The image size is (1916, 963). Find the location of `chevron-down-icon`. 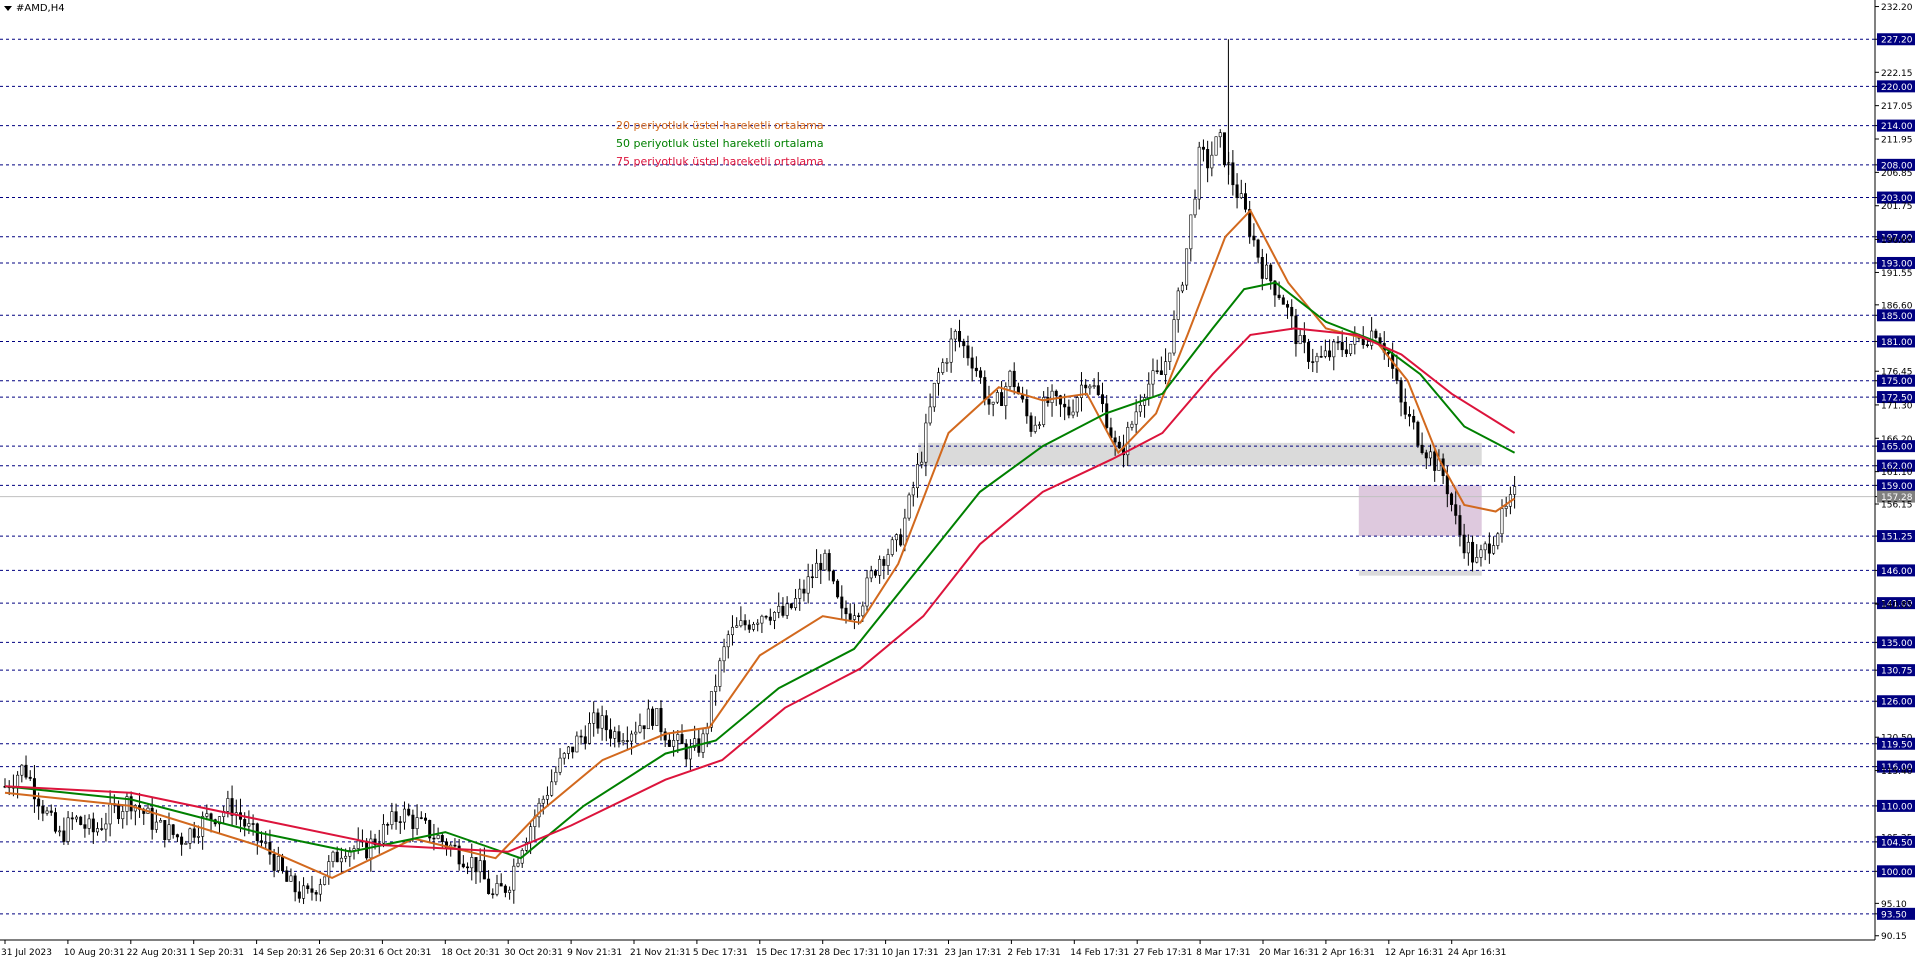

chevron-down-icon is located at coordinates (8, 8).